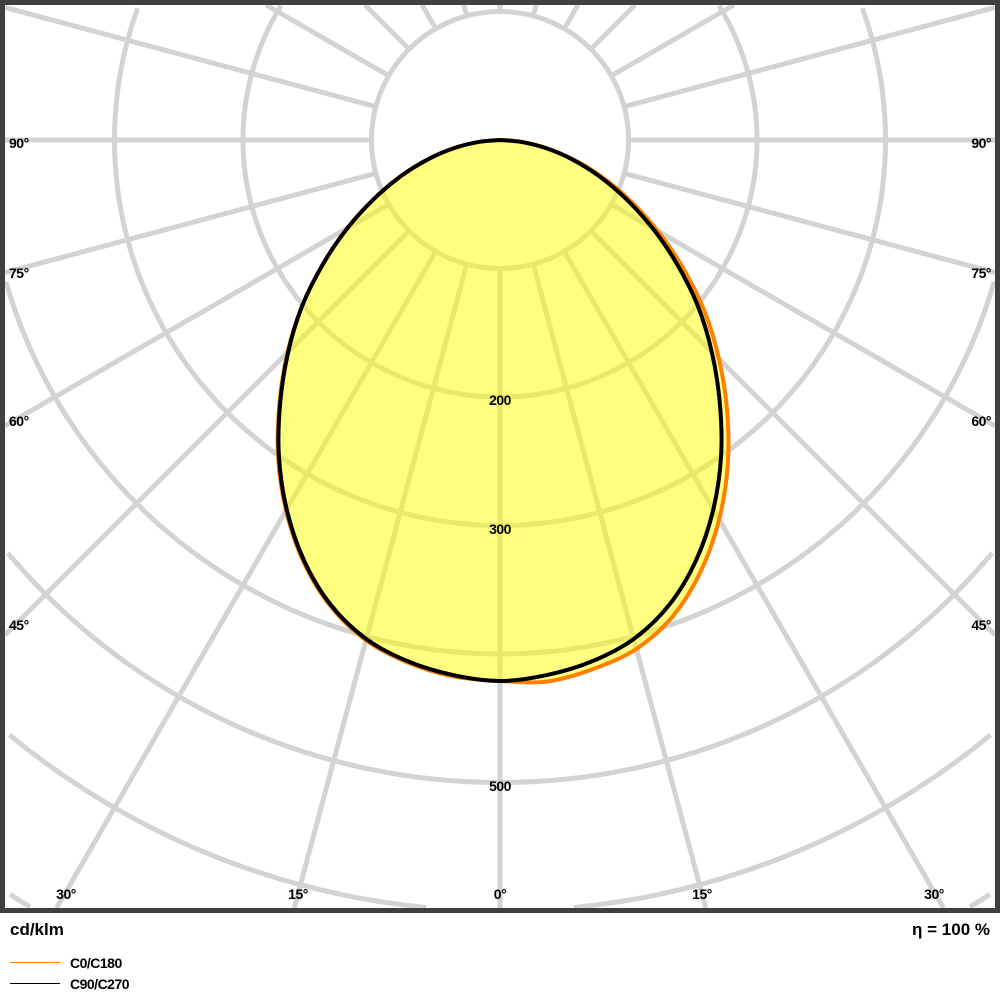 The height and width of the screenshot is (1000, 1000). What do you see at coordinates (35, 983) in the screenshot?
I see `legend-line-c90` at bounding box center [35, 983].